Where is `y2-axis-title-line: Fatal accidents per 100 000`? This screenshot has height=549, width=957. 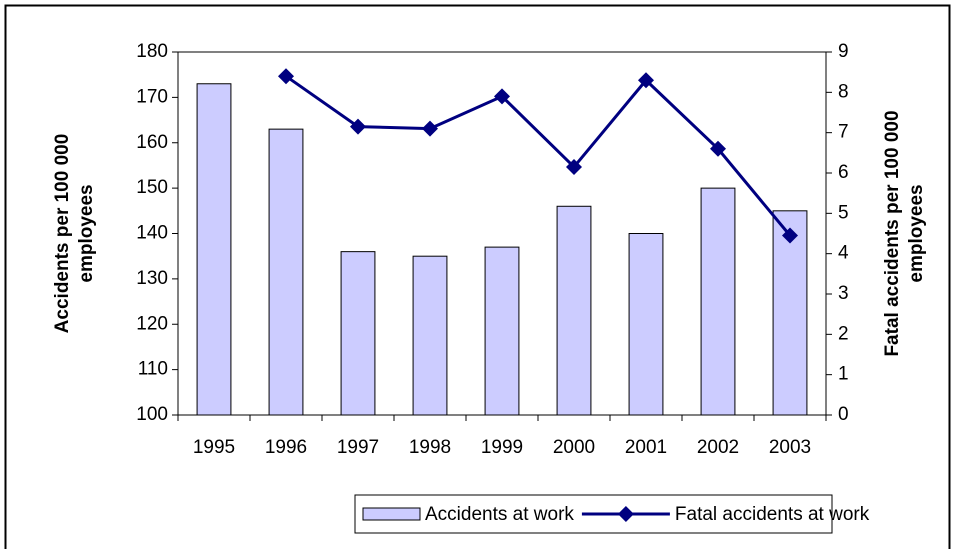
y2-axis-title-line: Fatal accidents per 100 000 is located at coordinates (892, 233).